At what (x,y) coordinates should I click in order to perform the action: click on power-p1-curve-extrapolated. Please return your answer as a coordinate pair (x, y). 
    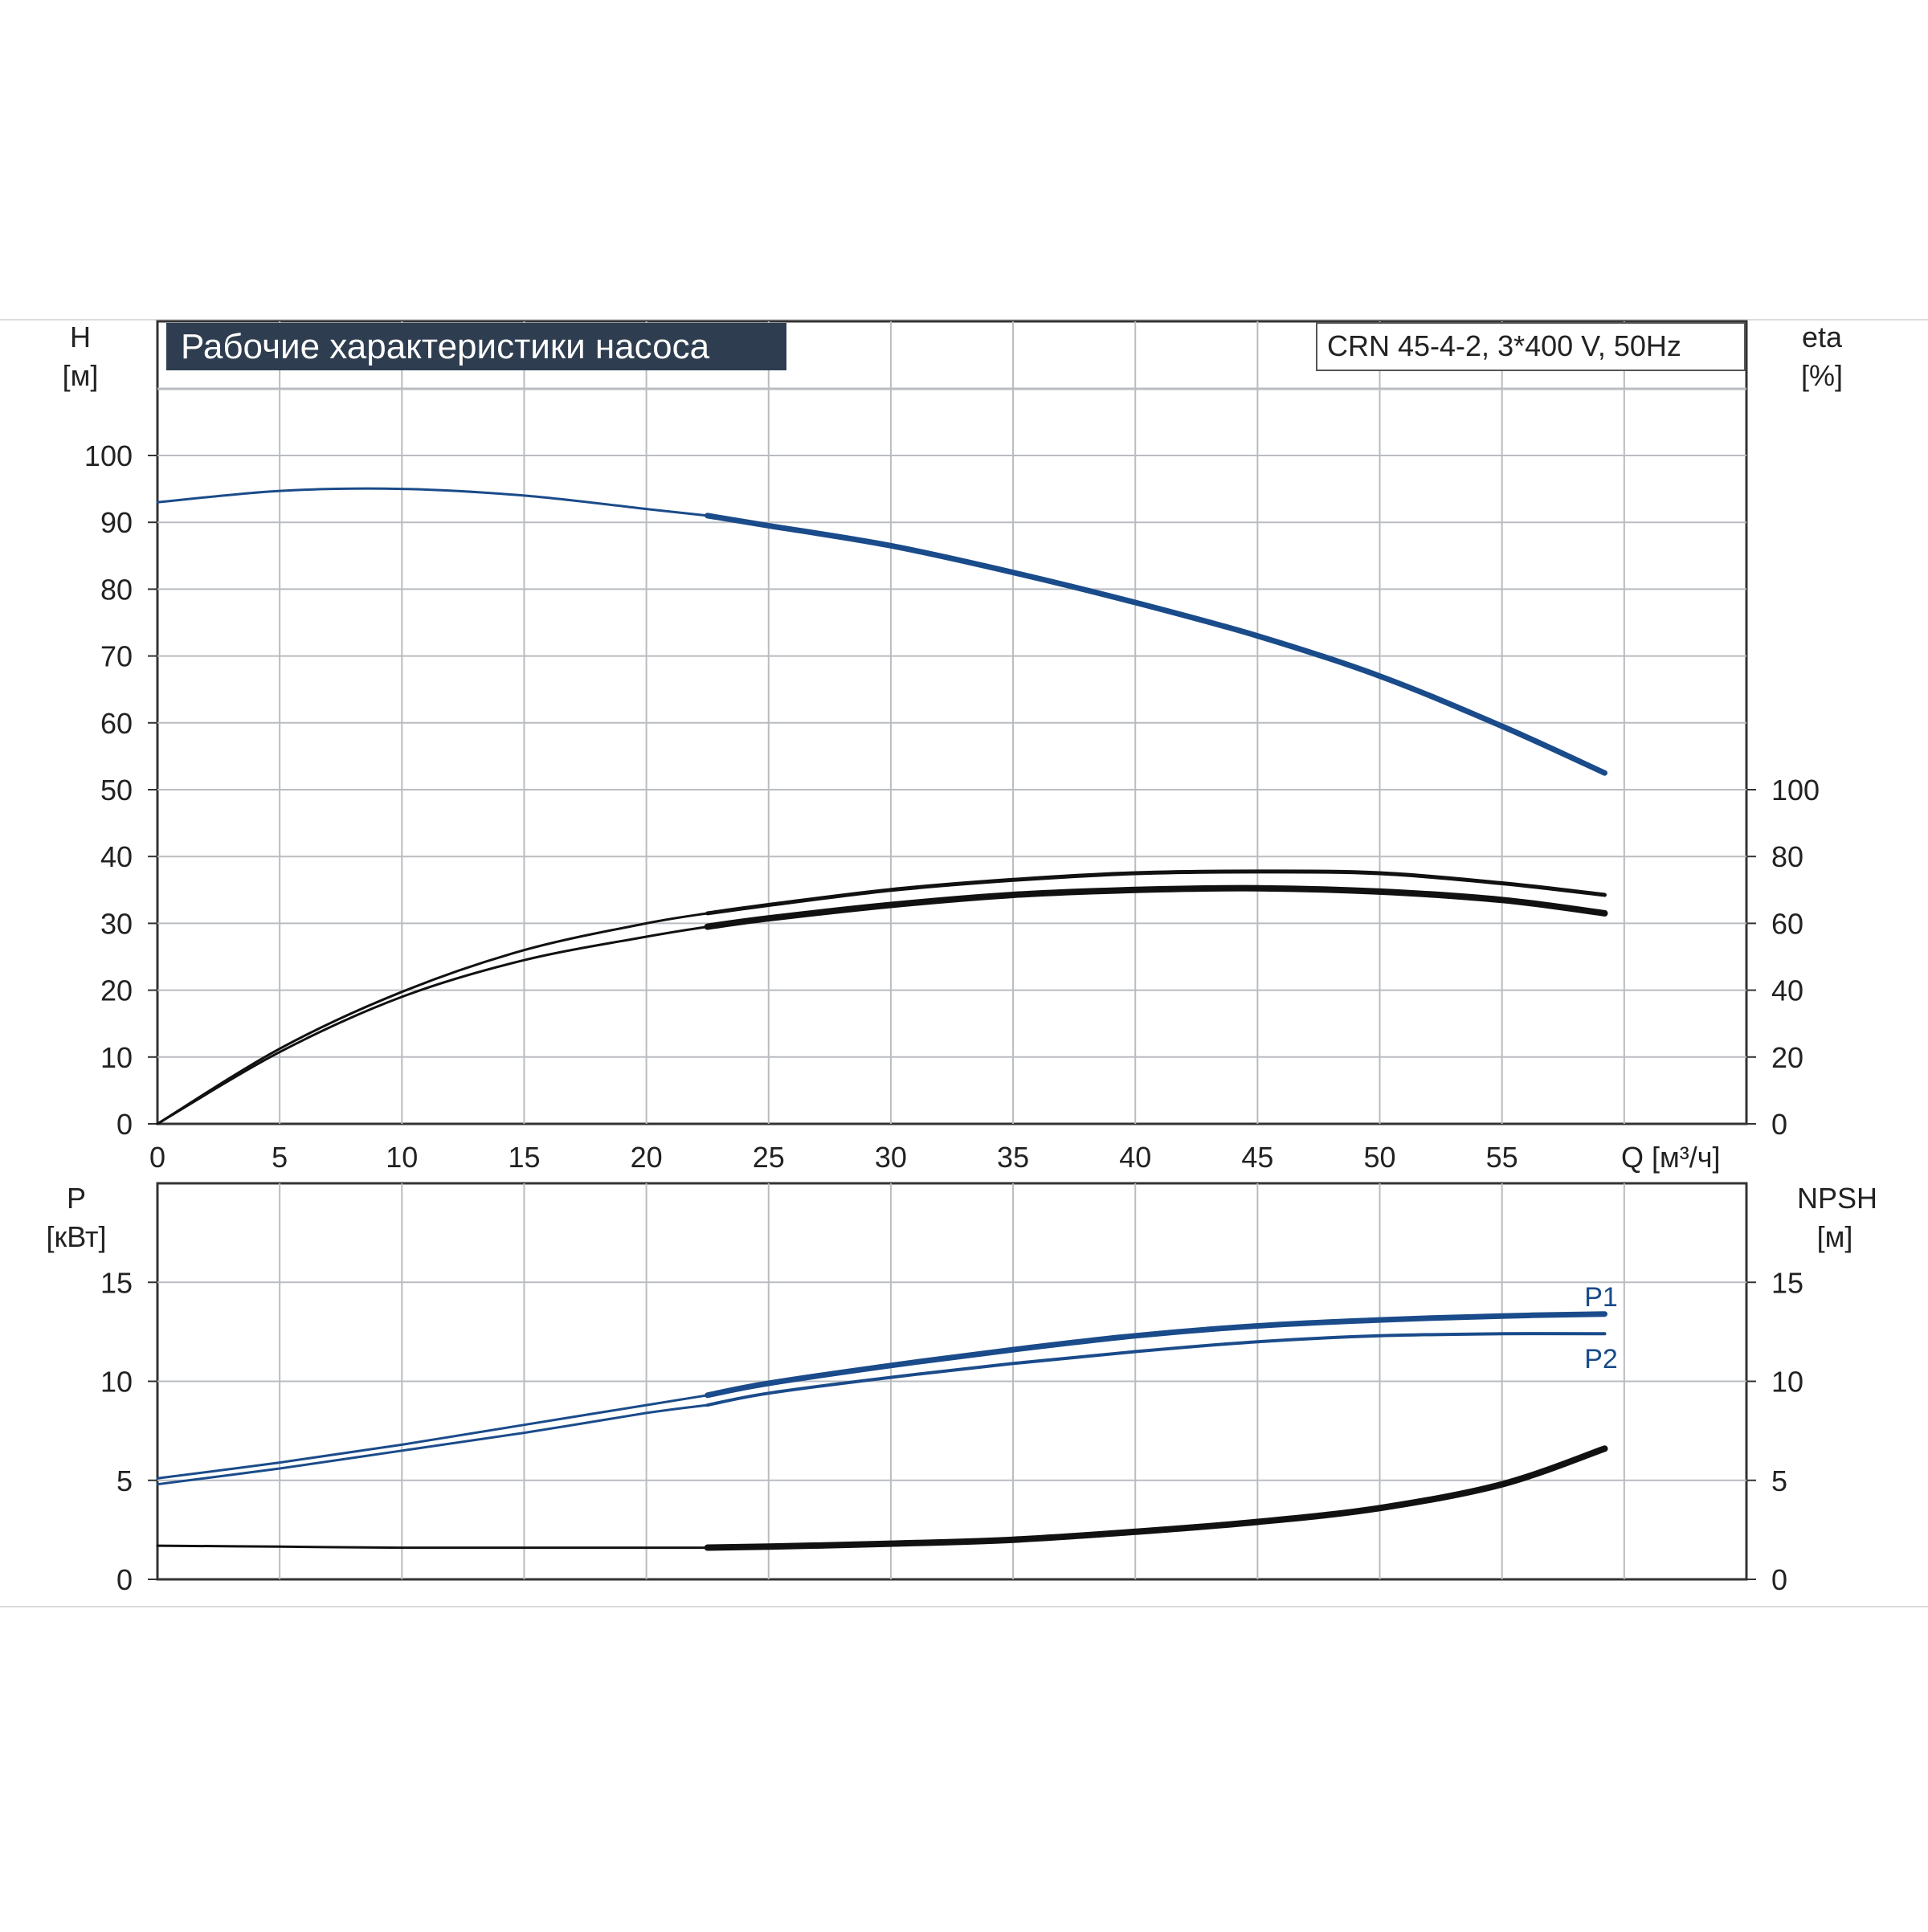
    Looking at the image, I should click on (432, 1437).